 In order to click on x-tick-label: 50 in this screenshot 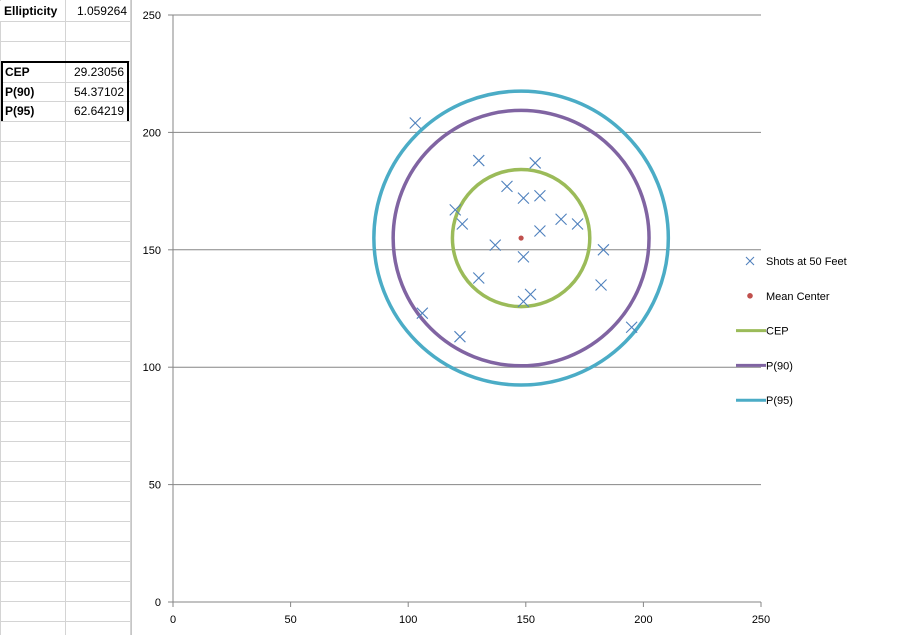, I will do `click(290, 620)`.